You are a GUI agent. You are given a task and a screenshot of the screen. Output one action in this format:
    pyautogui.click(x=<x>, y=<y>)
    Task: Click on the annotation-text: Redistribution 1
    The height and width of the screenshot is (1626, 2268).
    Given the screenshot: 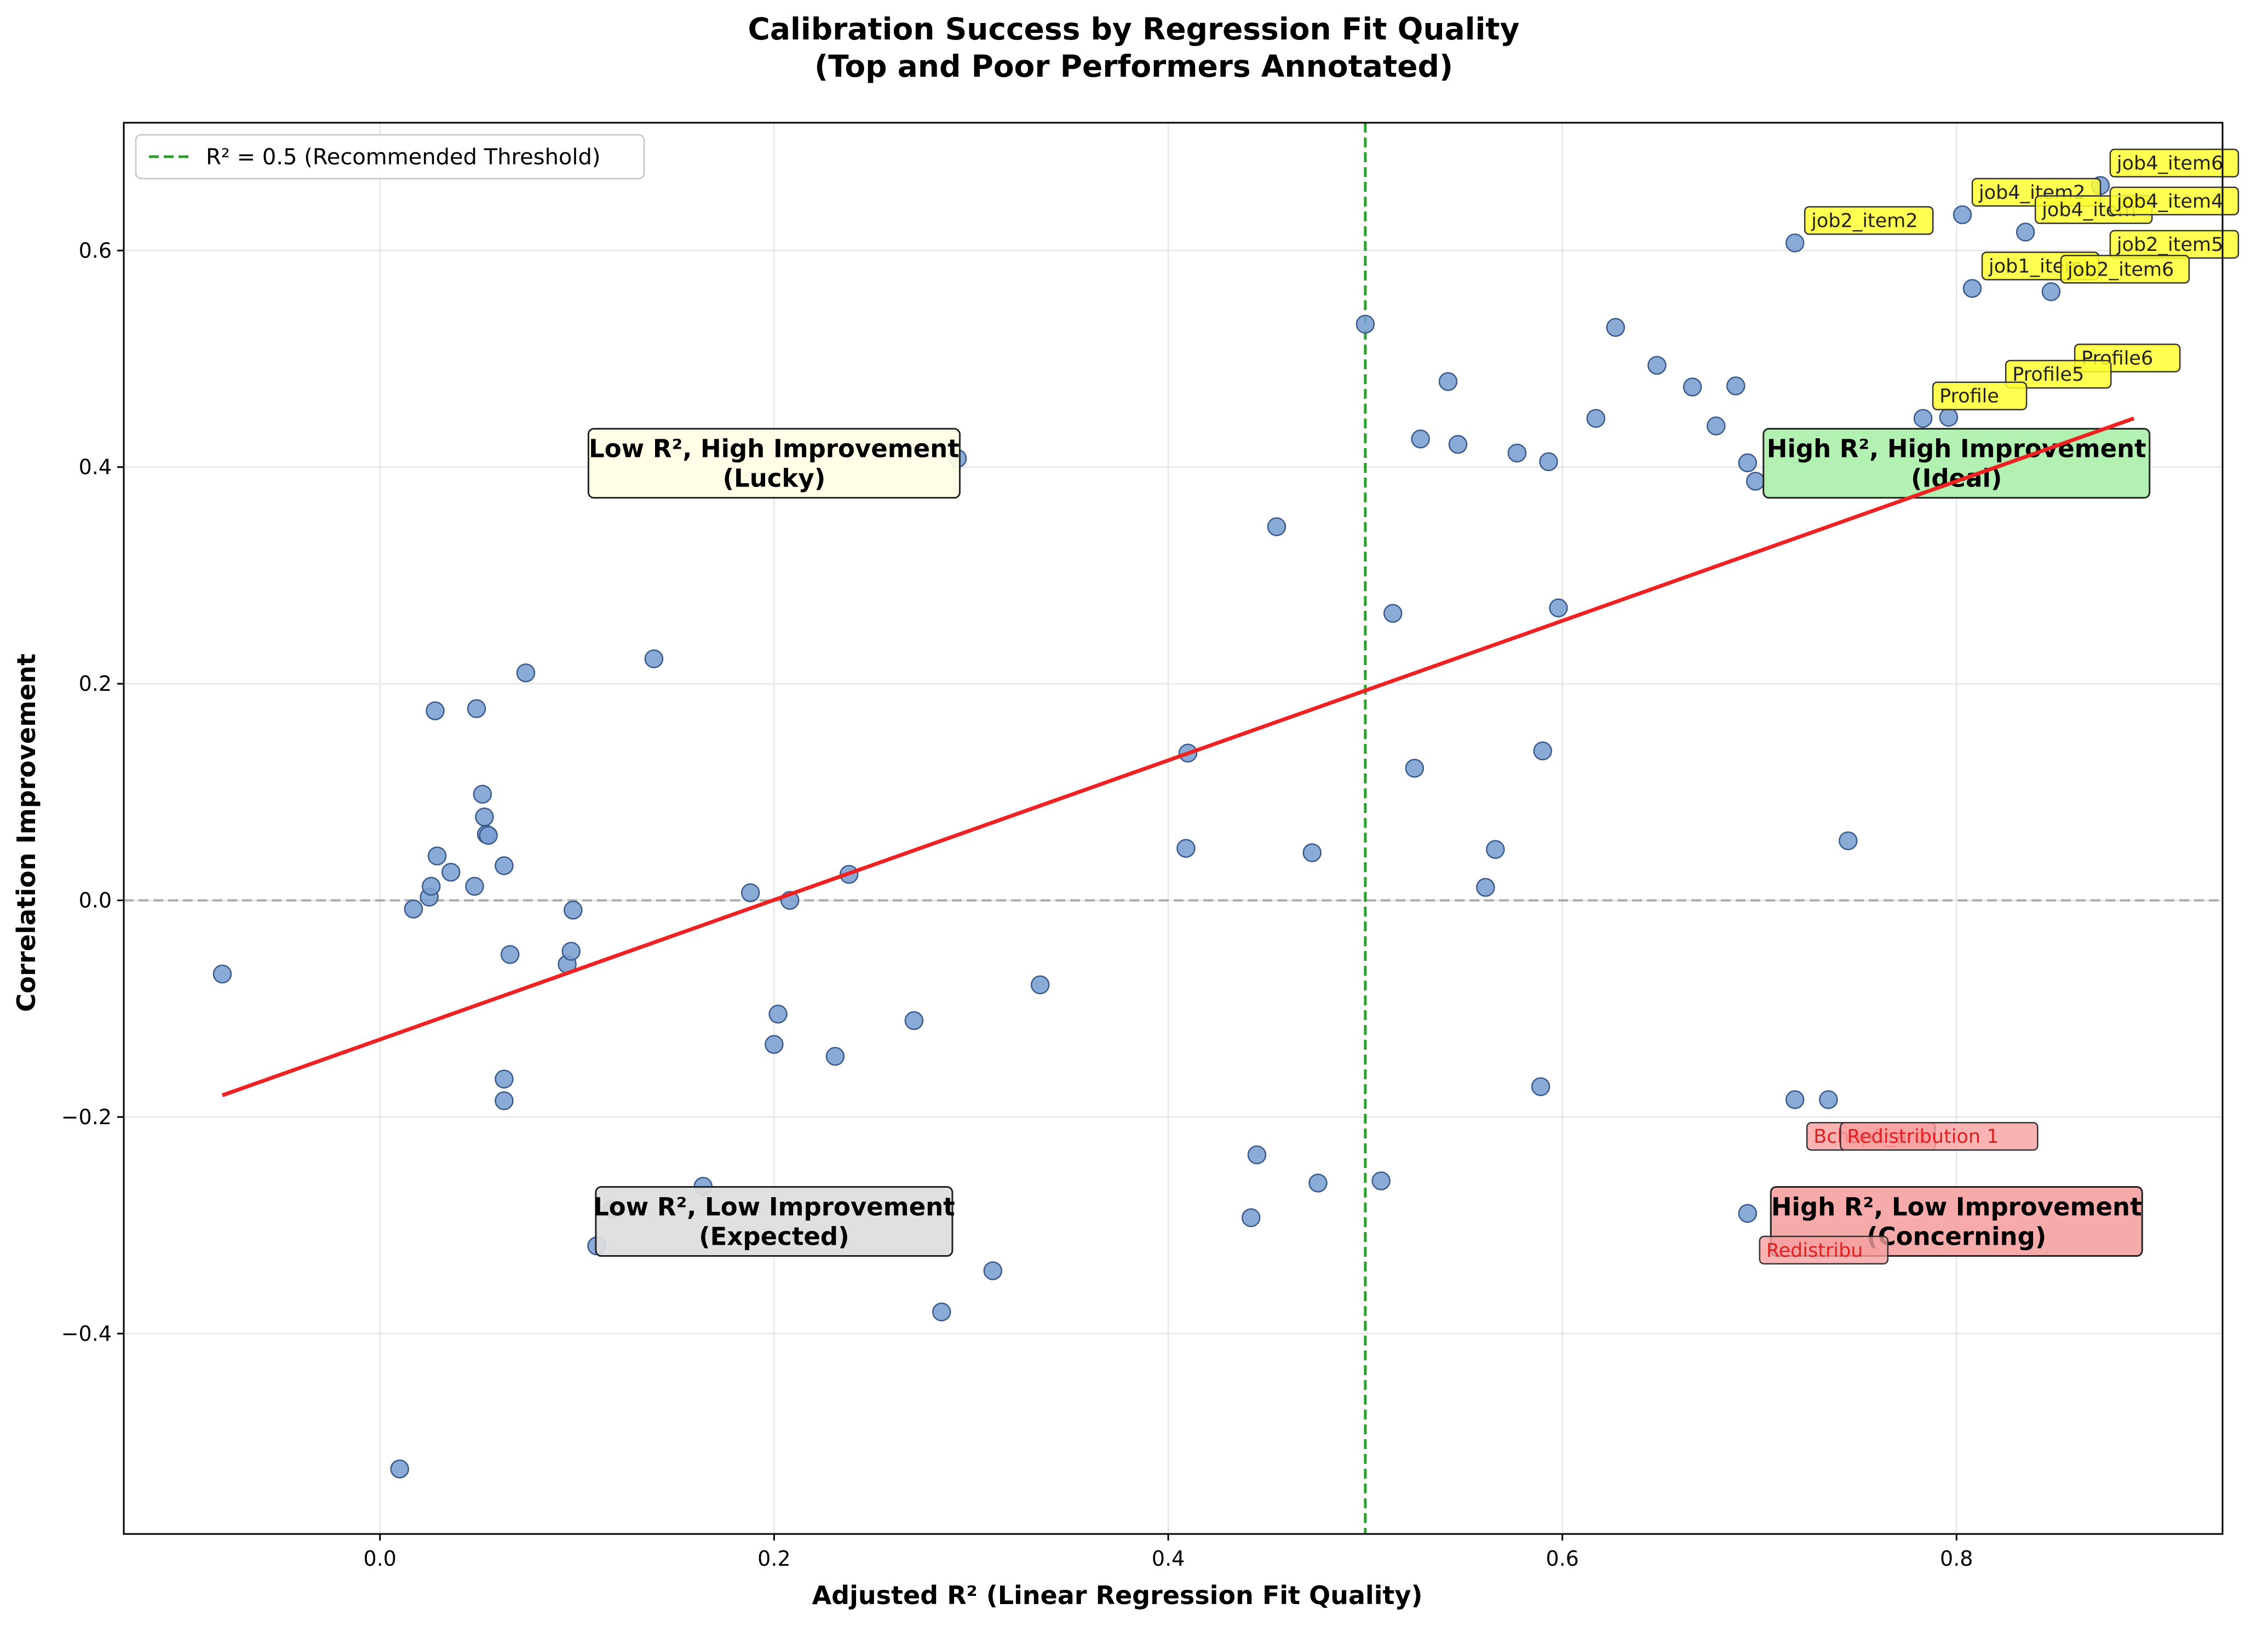 What is the action you would take?
    pyautogui.click(x=1923, y=1137)
    